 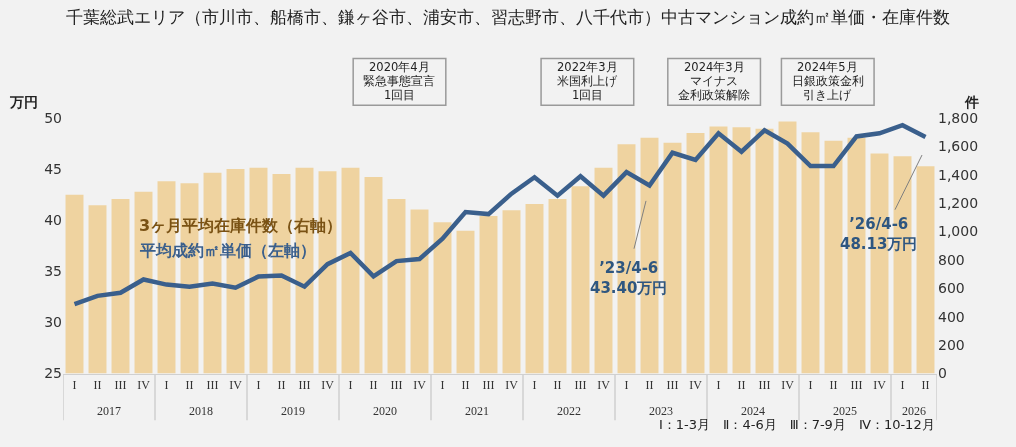 I want to click on y2-tick-label: 0, so click(x=942, y=373).